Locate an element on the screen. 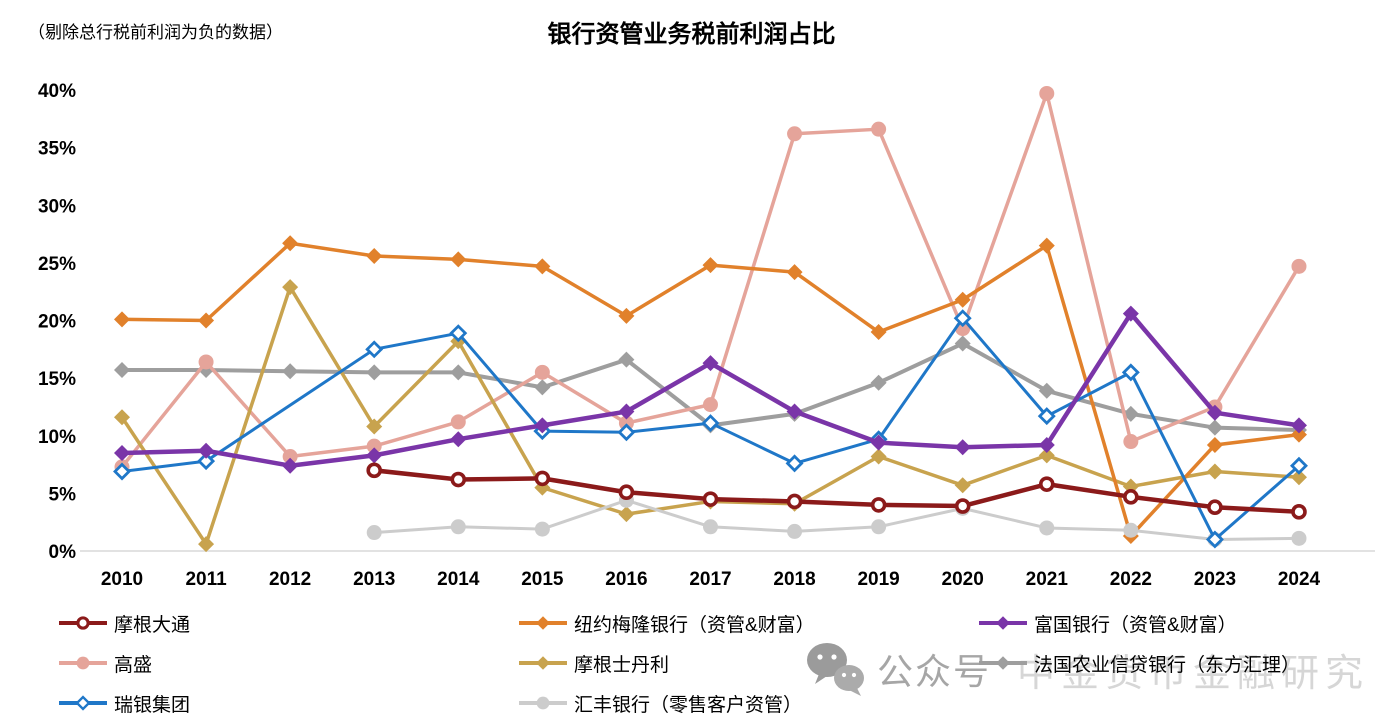 This screenshot has height=725, width=1383. watermark-label: 公众号 is located at coordinates (934, 671).